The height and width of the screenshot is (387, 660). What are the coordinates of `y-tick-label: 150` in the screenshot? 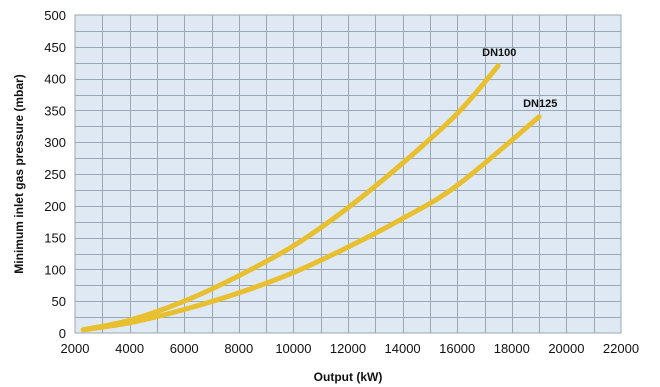 It's located at (55, 238).